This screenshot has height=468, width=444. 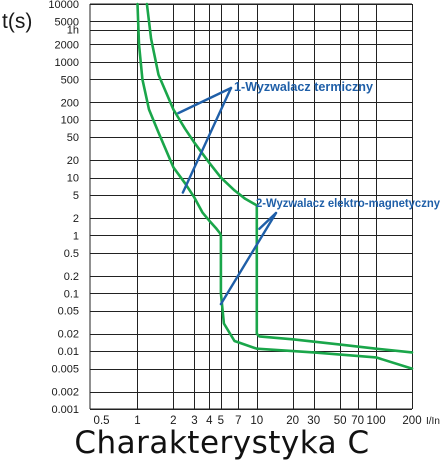 What do you see at coordinates (102, 421) in the screenshot?
I see `x-tick-label: 0.5` at bounding box center [102, 421].